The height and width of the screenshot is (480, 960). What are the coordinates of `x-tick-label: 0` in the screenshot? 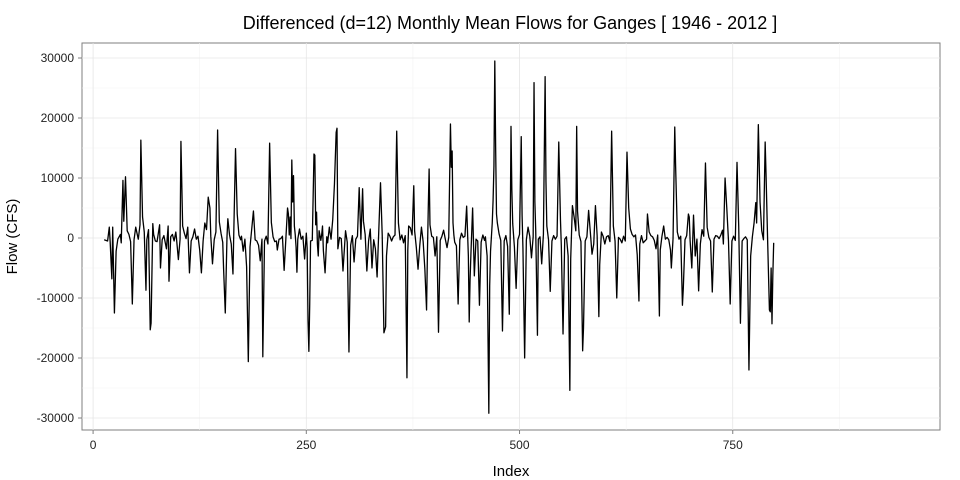 It's located at (93, 445).